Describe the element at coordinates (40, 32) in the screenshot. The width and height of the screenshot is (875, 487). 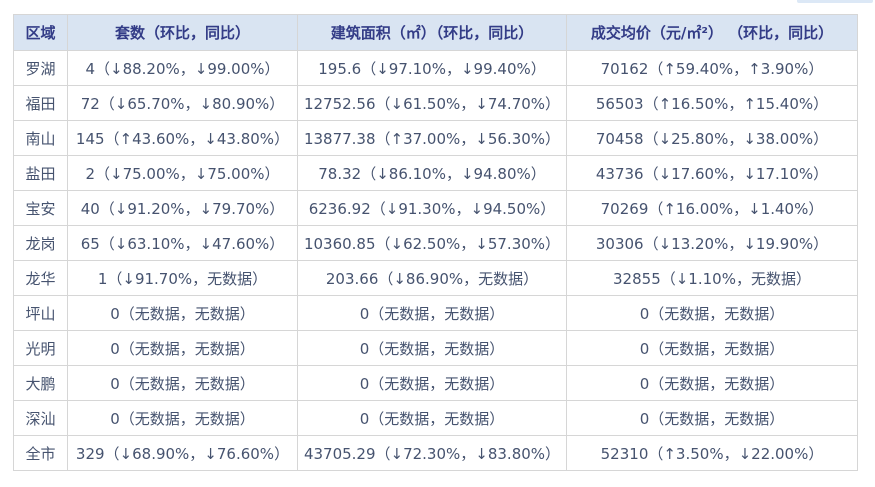
I see `column-header-region: 区域` at that location.